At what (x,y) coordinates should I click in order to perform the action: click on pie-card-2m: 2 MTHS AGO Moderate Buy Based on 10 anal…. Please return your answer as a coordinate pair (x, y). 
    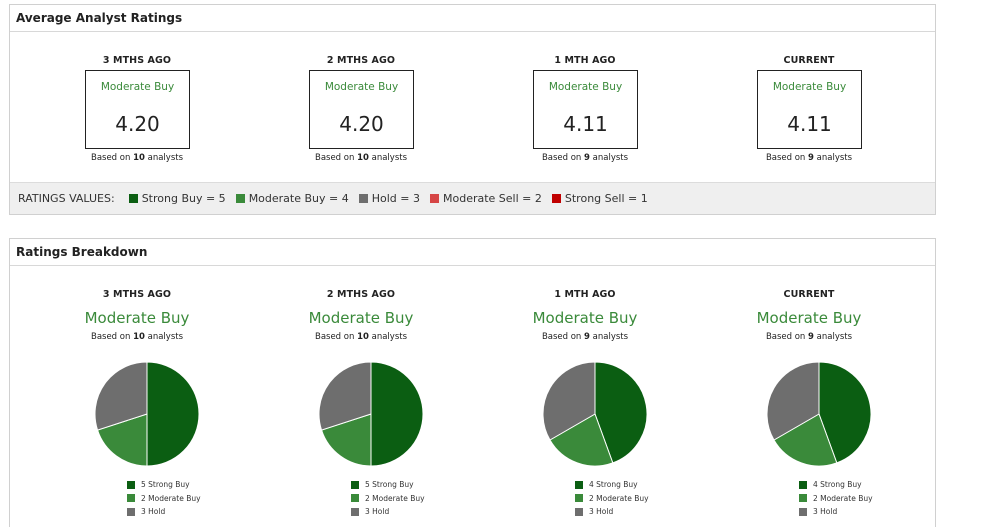
    Looking at the image, I should click on (361, 408).